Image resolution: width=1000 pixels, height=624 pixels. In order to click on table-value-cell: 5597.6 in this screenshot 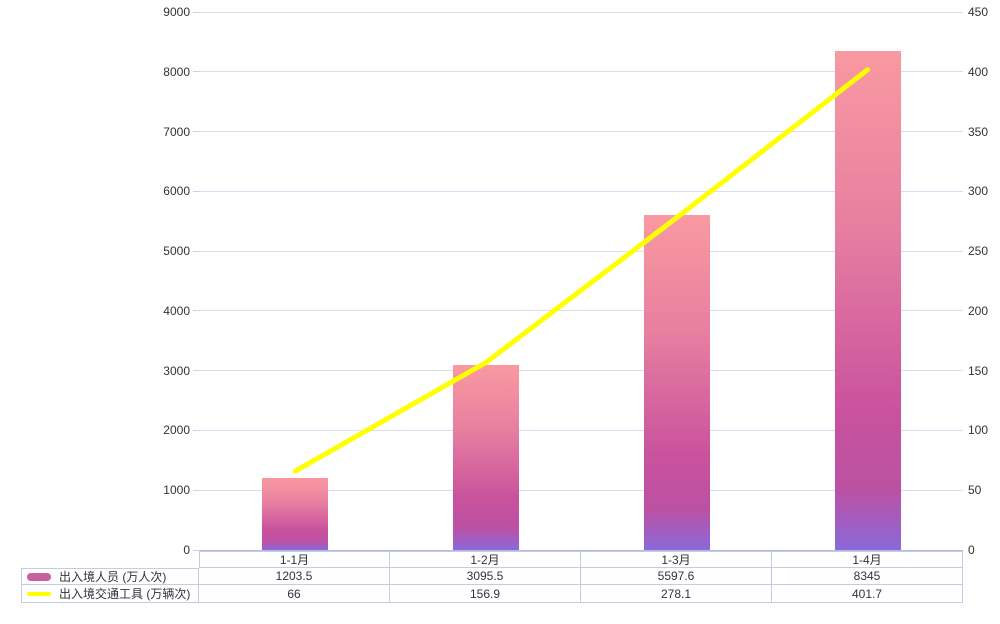, I will do `click(676, 576)`.